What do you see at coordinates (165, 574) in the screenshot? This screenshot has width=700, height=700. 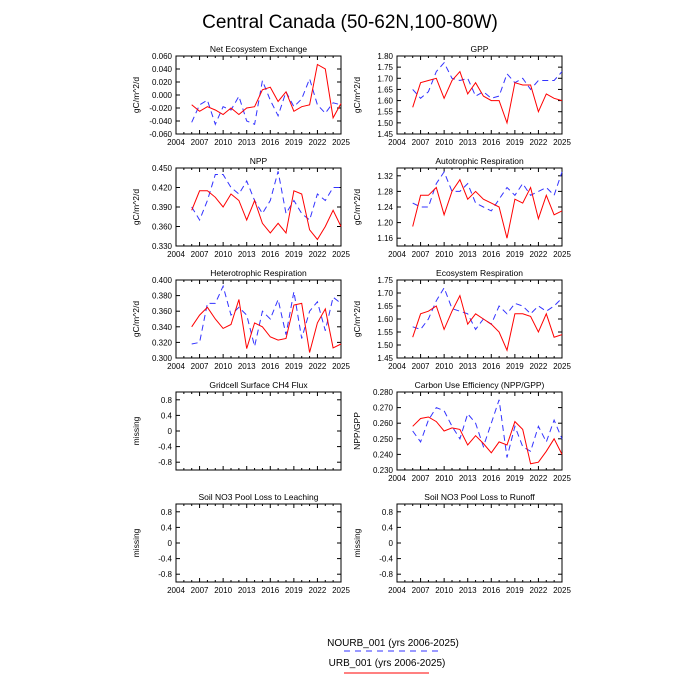 I see `y-tick-label-8-0: -0.8` at bounding box center [165, 574].